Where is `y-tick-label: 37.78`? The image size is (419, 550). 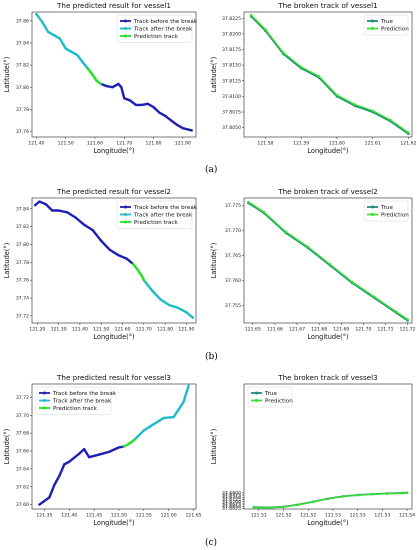
y-tick-label: 37.78 is located at coordinates (22, 110).